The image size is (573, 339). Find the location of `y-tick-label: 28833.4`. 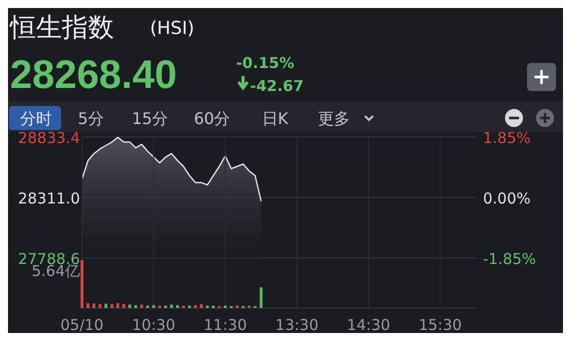

y-tick-label: 28833.4 is located at coordinates (49, 138).